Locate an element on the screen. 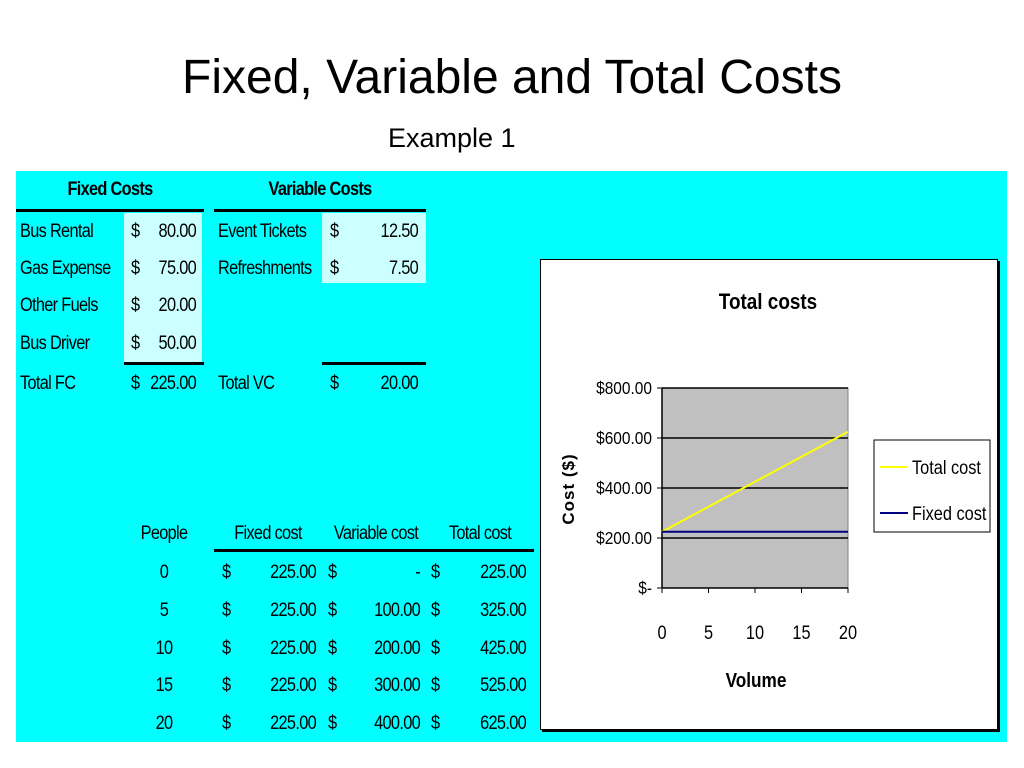 This screenshot has width=1024, height=768. table-row-people: 20 is located at coordinates (164, 723).